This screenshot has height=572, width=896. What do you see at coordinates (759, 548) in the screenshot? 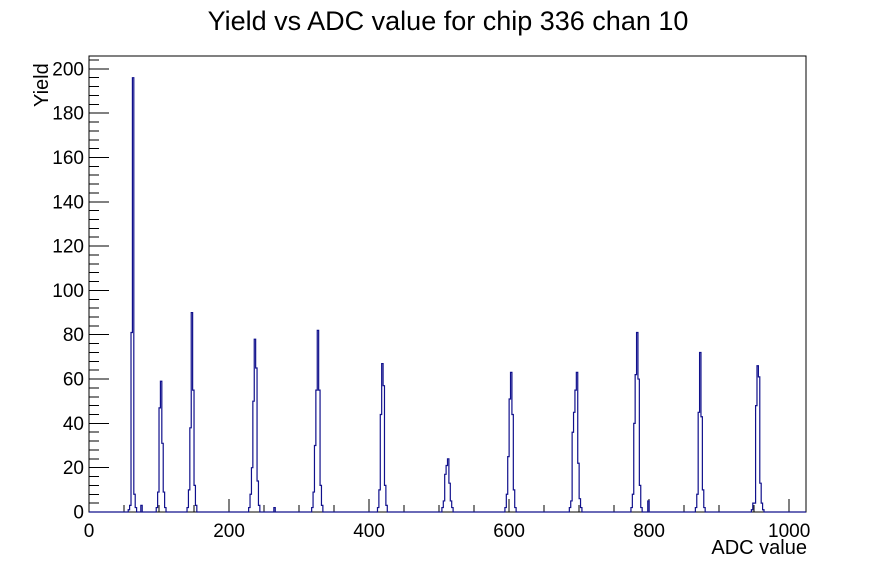
I see `x-axis-title: ADC value` at bounding box center [759, 548].